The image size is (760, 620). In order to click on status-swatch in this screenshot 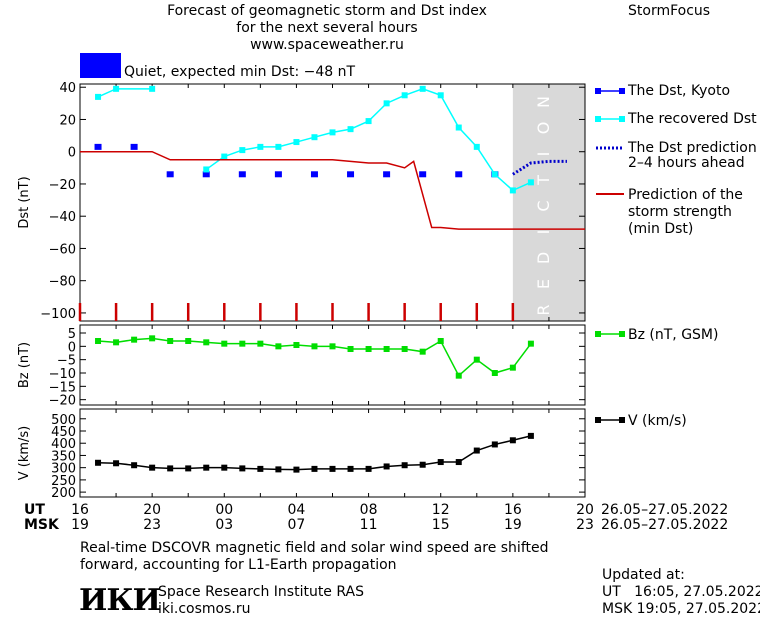, I will do `click(100, 65)`.